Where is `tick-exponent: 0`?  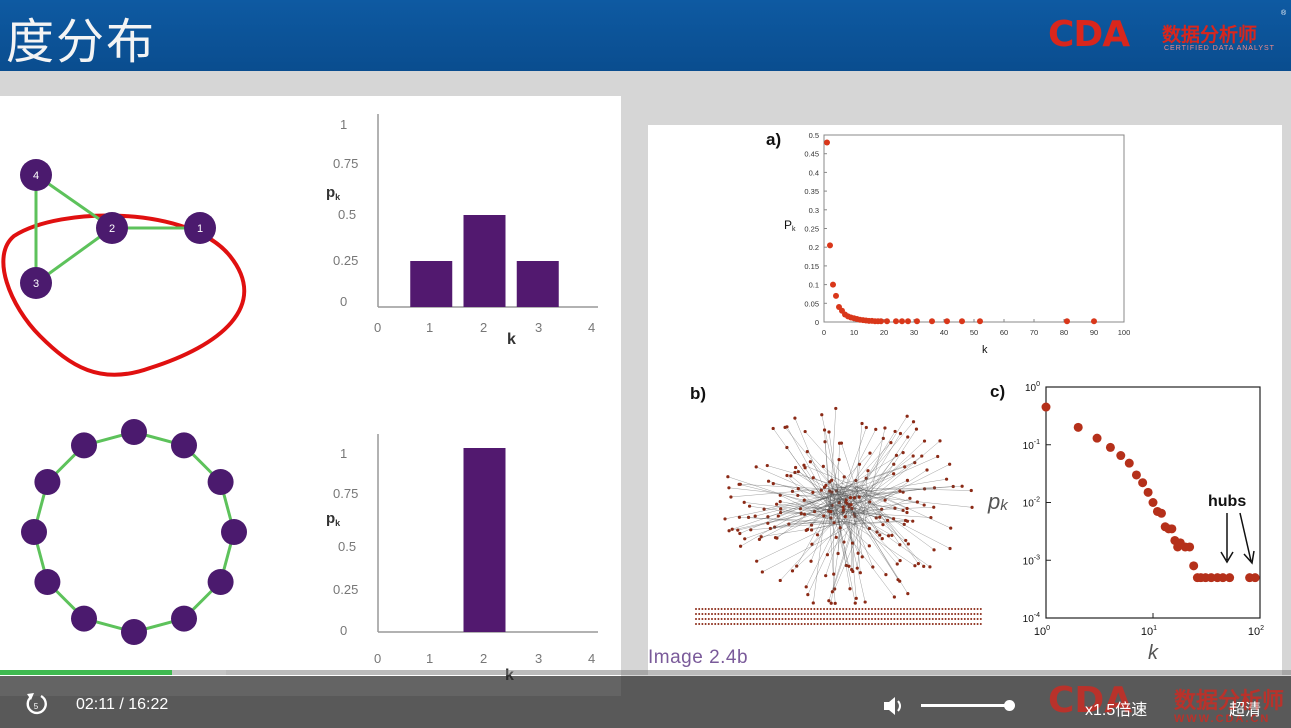 tick-exponent: 0 is located at coordinates (1048, 628).